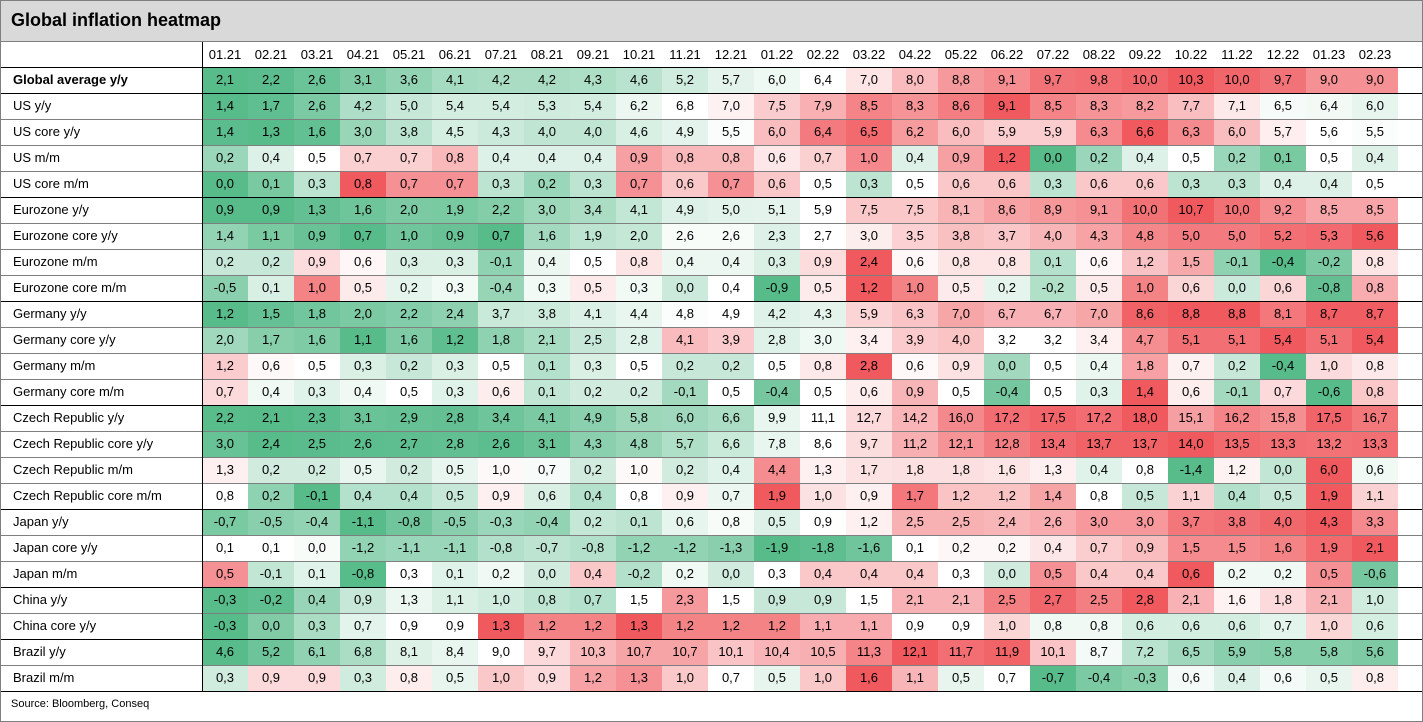 This screenshot has width=1423, height=722. Describe the element at coordinates (915, 210) in the screenshot. I see `heatmap-cell: 7,5` at that location.